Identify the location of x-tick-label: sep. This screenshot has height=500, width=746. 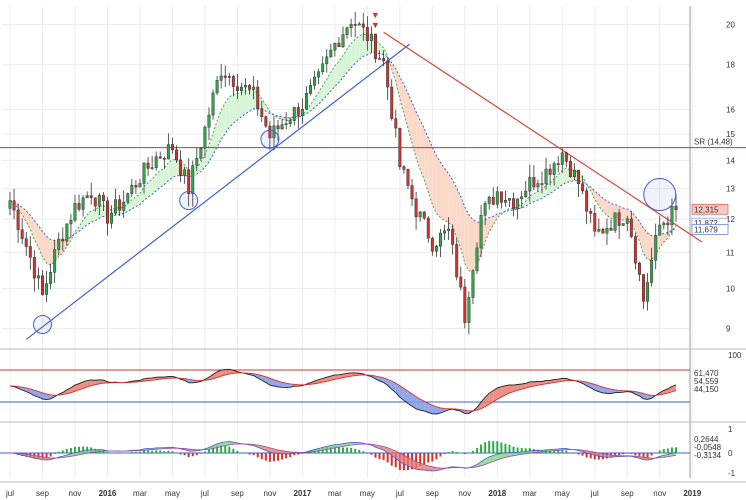
(432, 493).